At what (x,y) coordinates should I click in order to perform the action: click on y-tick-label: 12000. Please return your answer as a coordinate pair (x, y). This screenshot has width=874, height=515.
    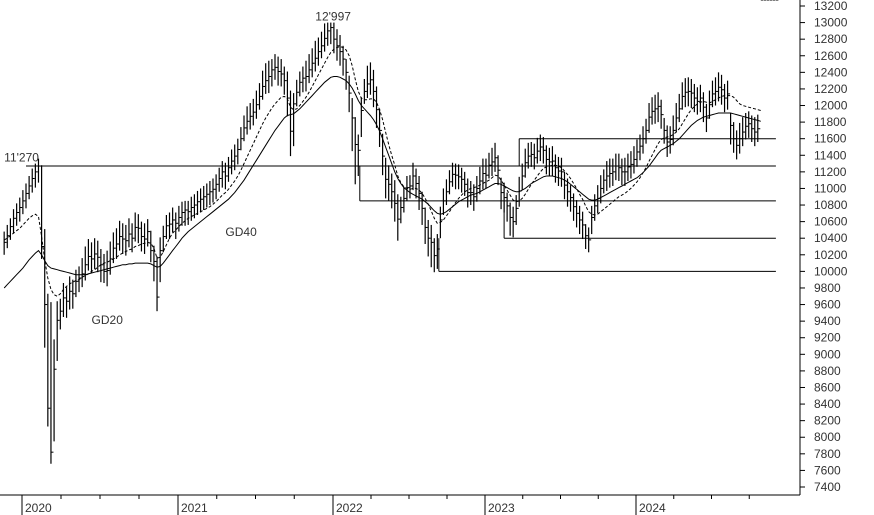
    Looking at the image, I should click on (831, 106).